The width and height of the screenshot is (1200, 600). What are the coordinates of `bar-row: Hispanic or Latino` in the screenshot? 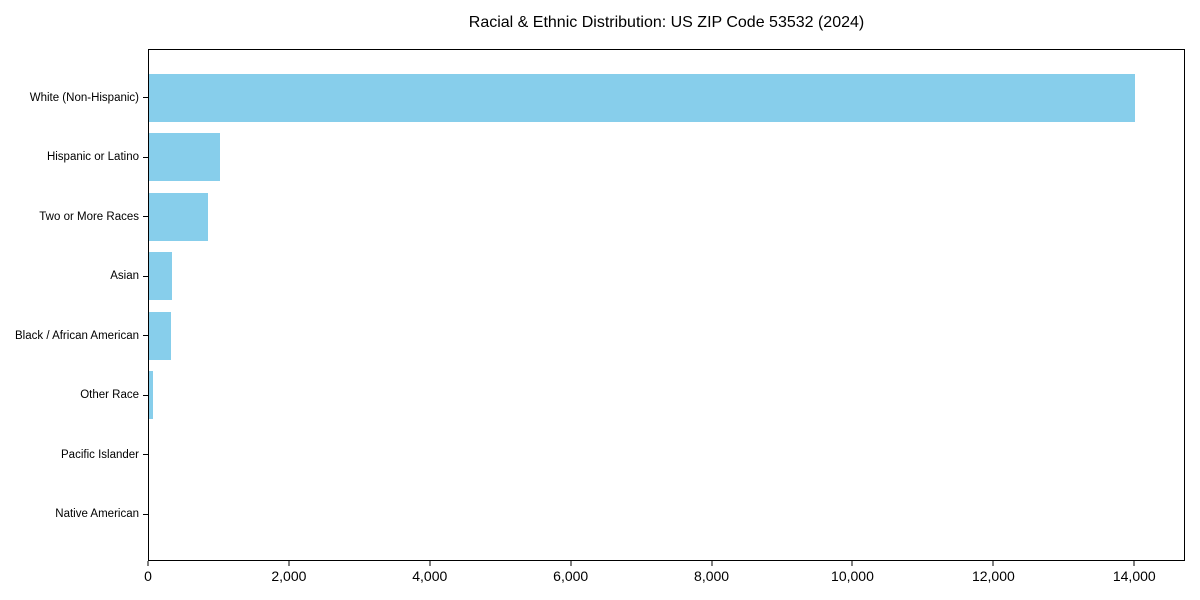 It's located at (615, 158).